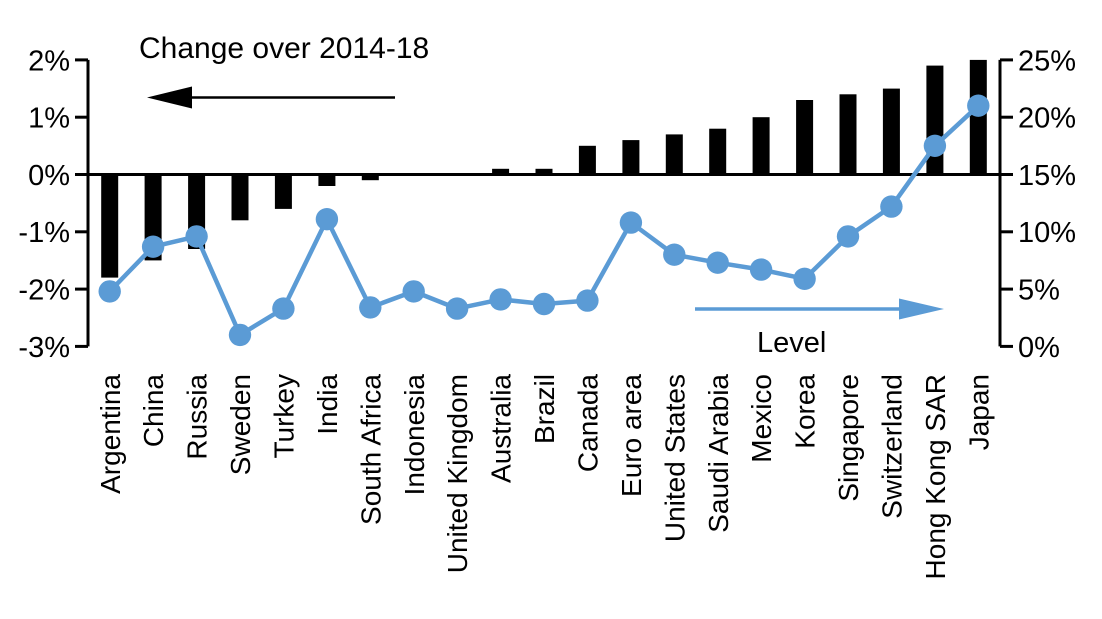  Describe the element at coordinates (327, 180) in the screenshot. I see `bar-india` at that location.